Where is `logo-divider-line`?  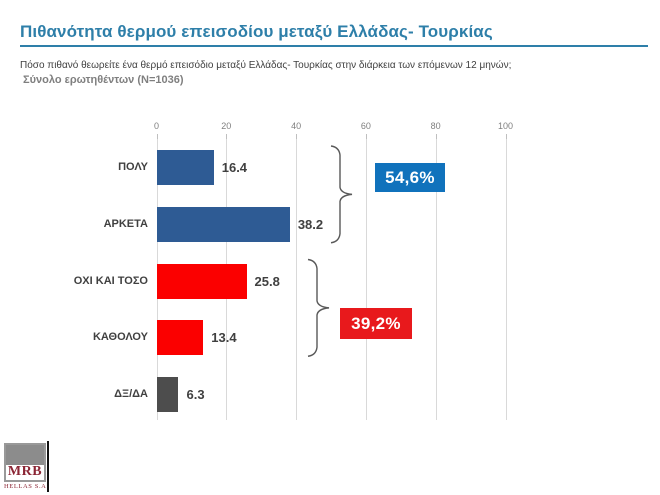
logo-divider-line is located at coordinates (48, 466).